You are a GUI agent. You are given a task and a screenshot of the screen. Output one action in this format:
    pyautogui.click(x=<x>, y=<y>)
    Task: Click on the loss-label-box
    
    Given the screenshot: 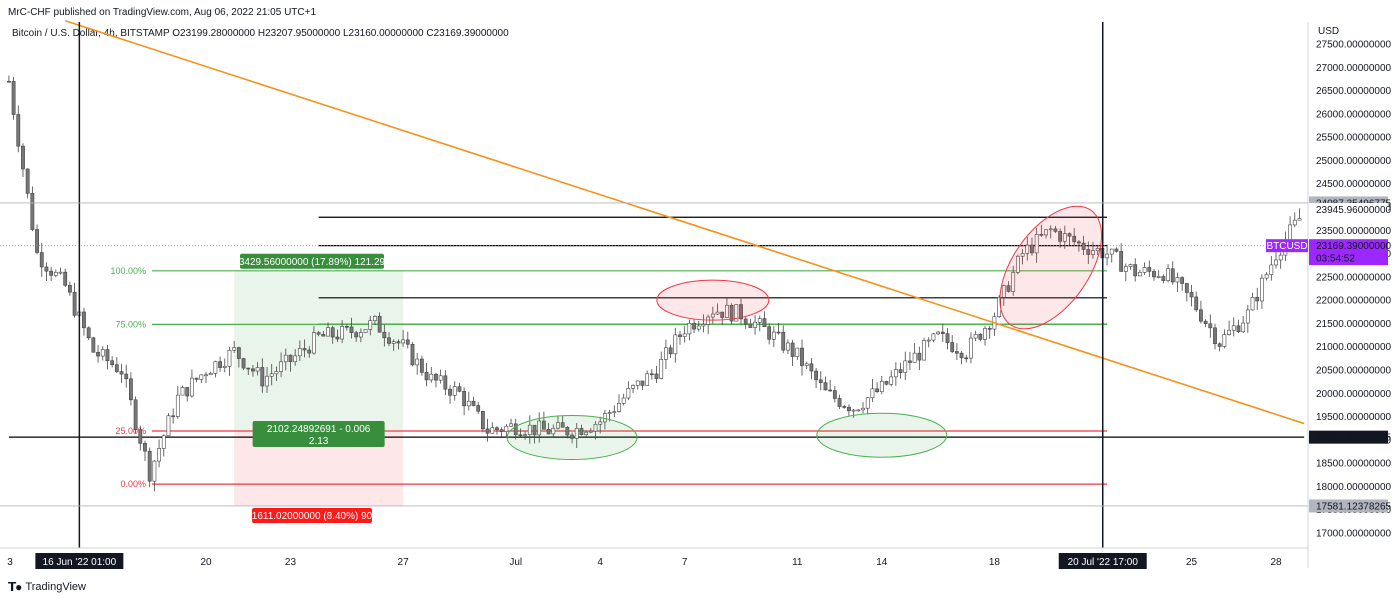 What is the action you would take?
    pyautogui.click(x=312, y=515)
    